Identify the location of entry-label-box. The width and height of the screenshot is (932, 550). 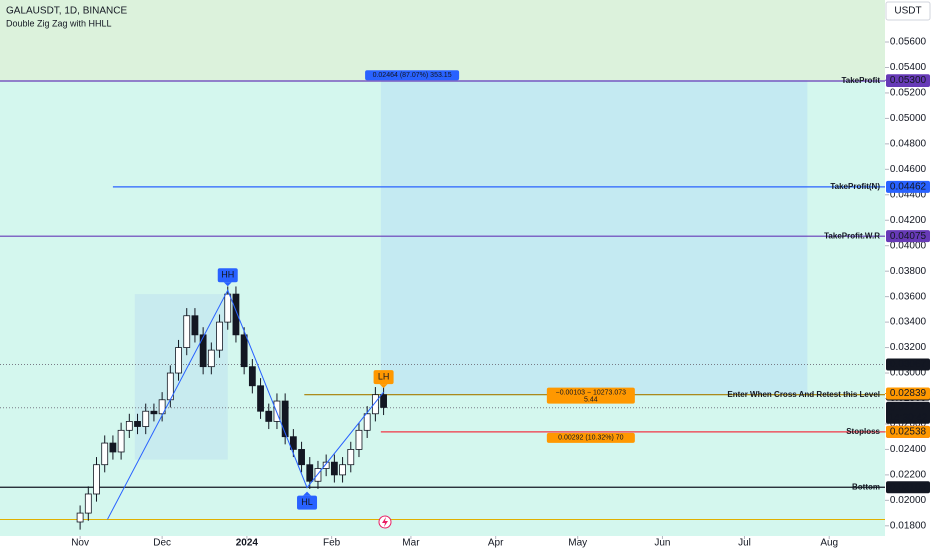
(590, 395).